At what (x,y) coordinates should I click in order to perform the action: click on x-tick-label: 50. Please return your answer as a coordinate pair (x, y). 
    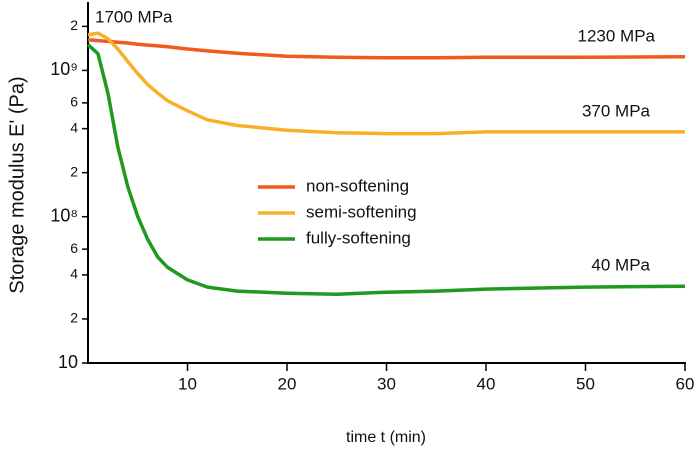
    Looking at the image, I should click on (585, 383).